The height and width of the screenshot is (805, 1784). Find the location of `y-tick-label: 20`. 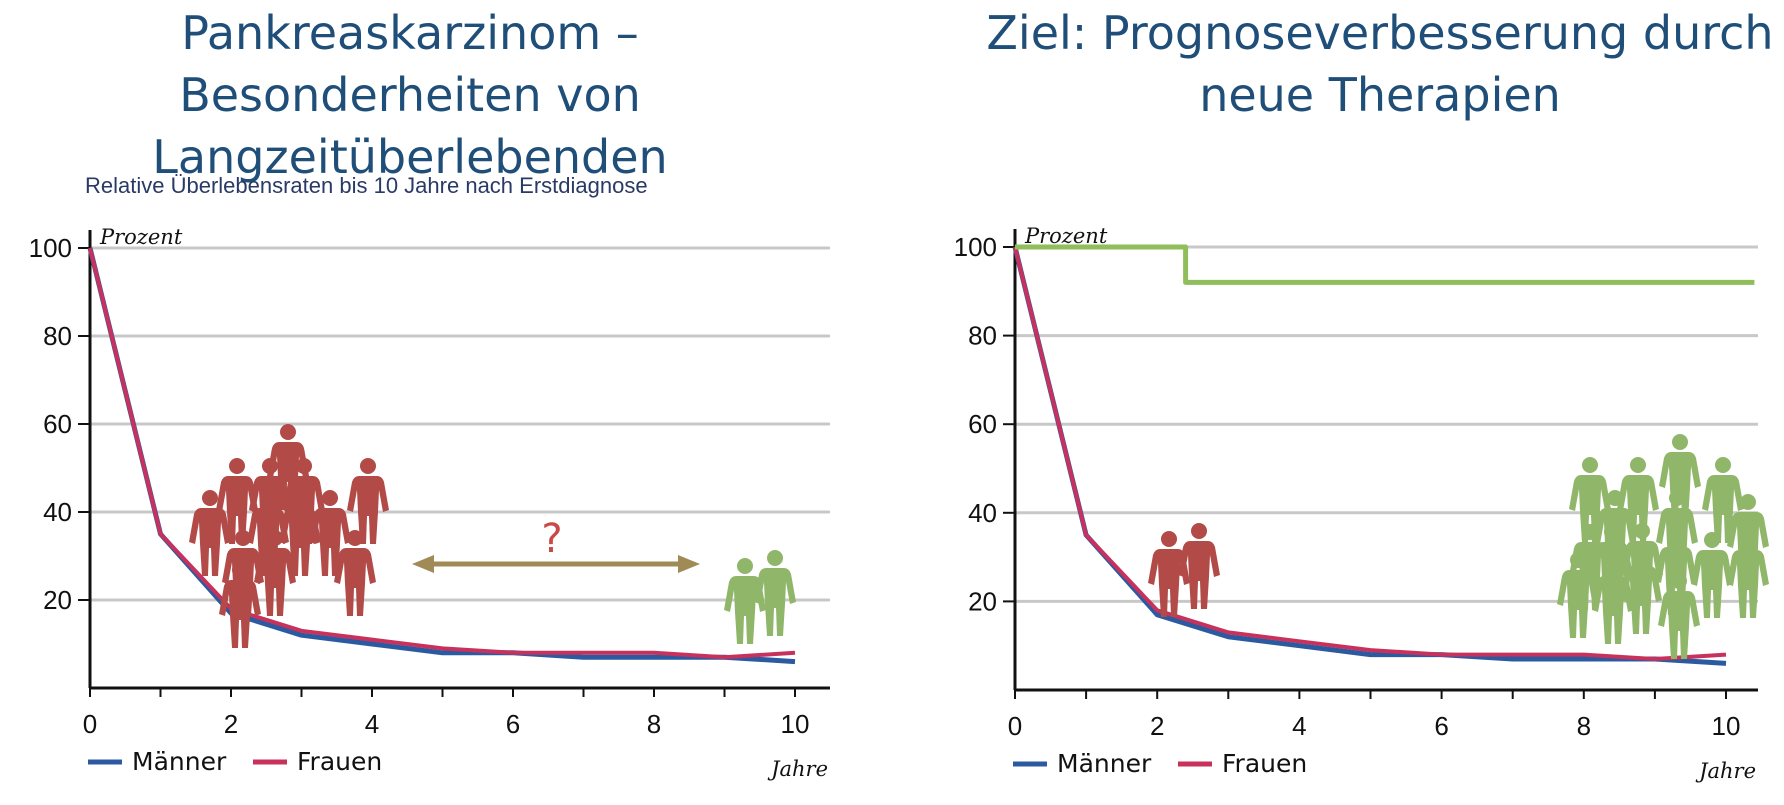

y-tick-label: 20 is located at coordinates (982, 601).